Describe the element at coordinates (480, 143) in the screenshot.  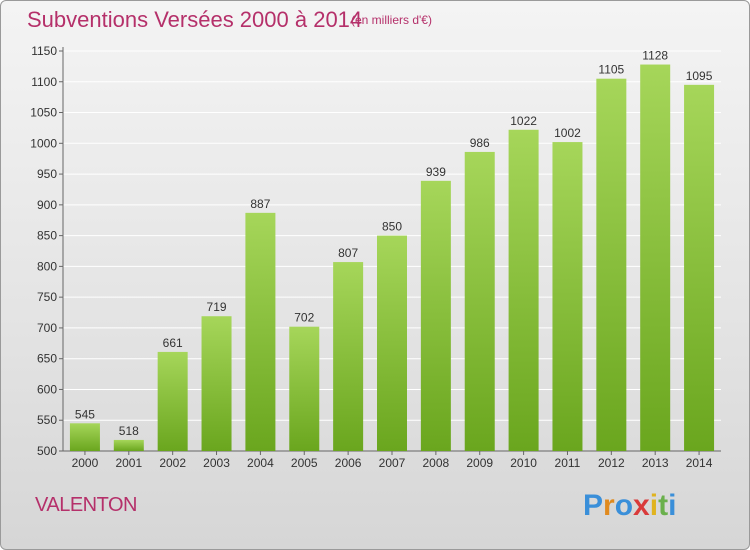
I see `bar-value-label: 986` at that location.